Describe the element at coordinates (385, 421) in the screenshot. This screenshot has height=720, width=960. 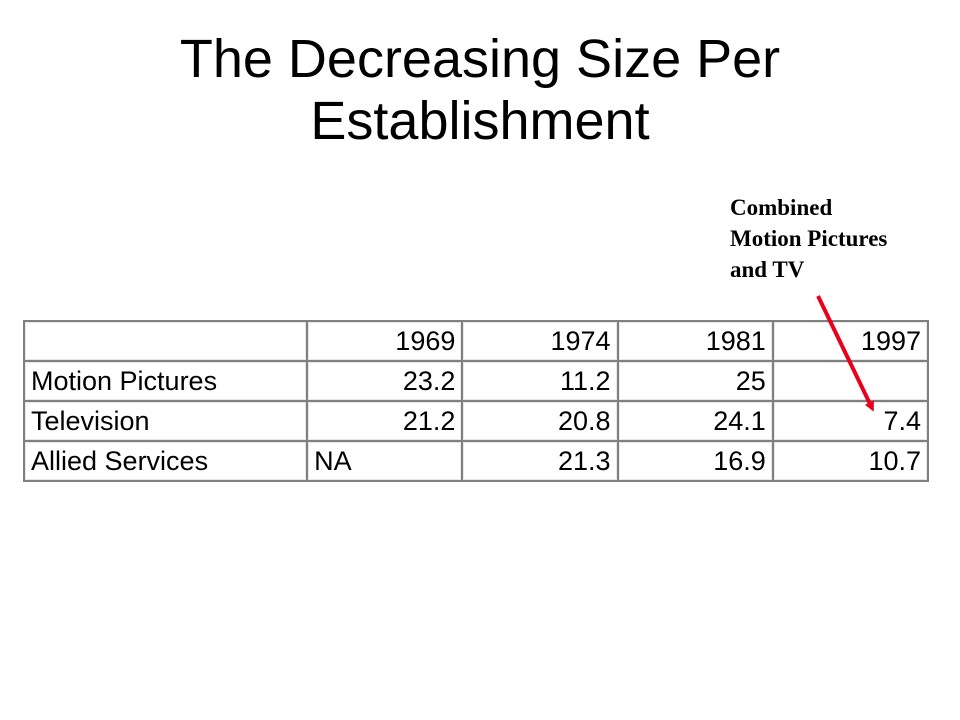
I see `table-cell: 21.2` at that location.